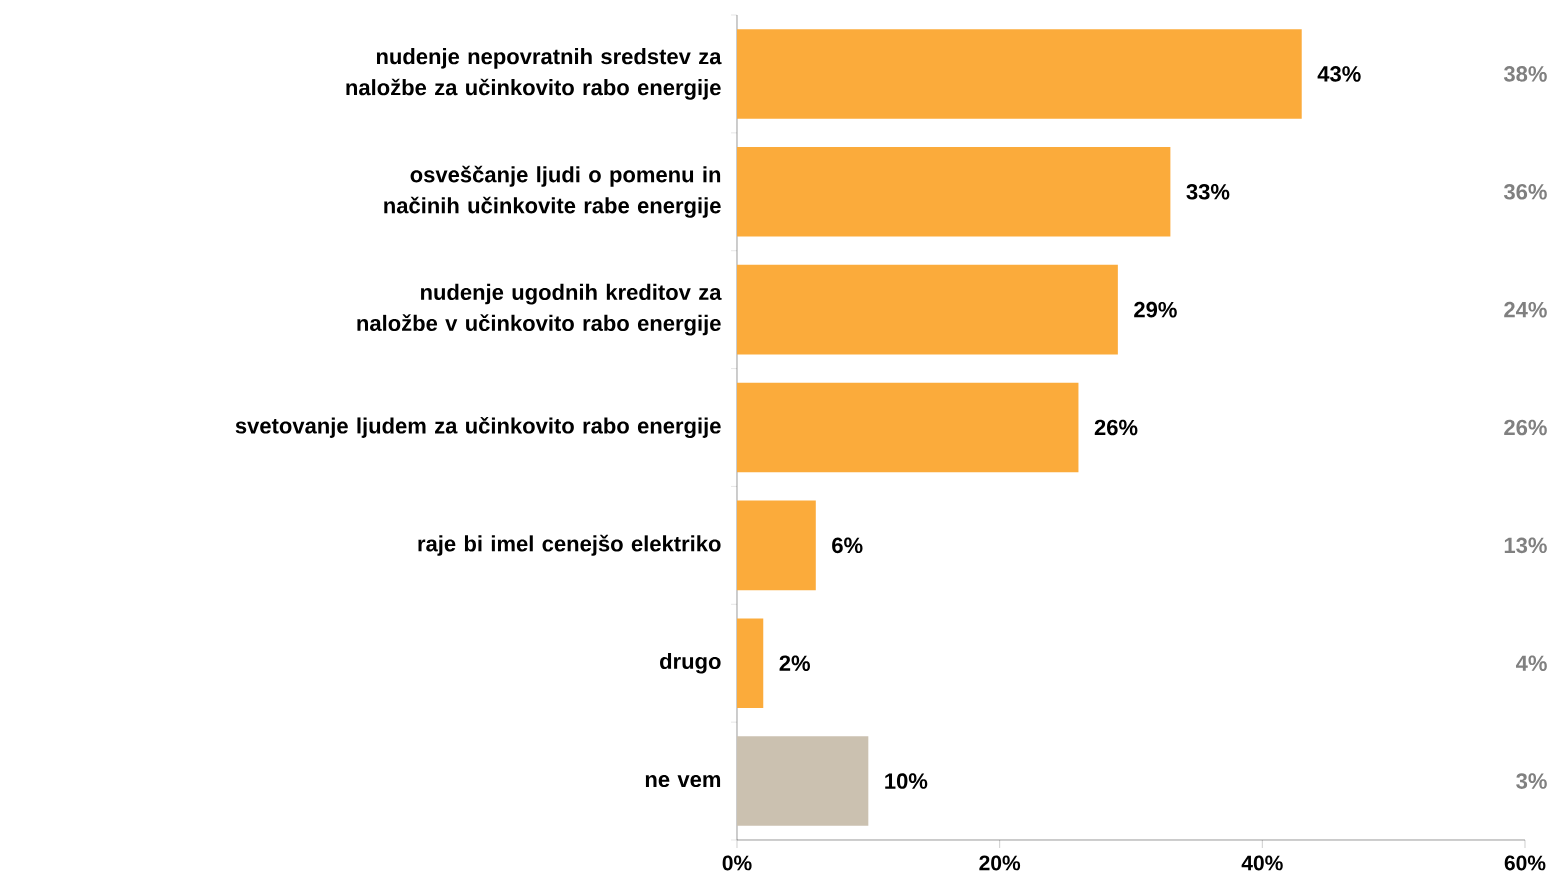 The image size is (1557, 885). Describe the element at coordinates (1525, 427) in the screenshot. I see `annotation: 26%` at that location.